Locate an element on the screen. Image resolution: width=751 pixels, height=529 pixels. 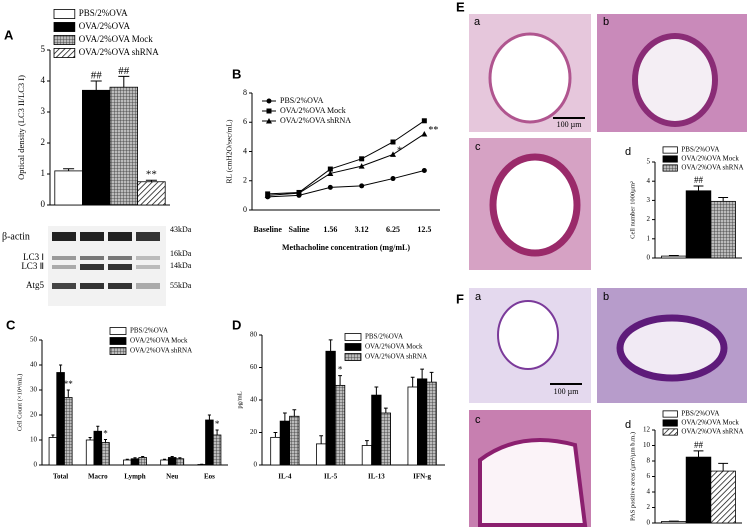
x-tick-label: 1.56 is located at coordinates (330, 229).